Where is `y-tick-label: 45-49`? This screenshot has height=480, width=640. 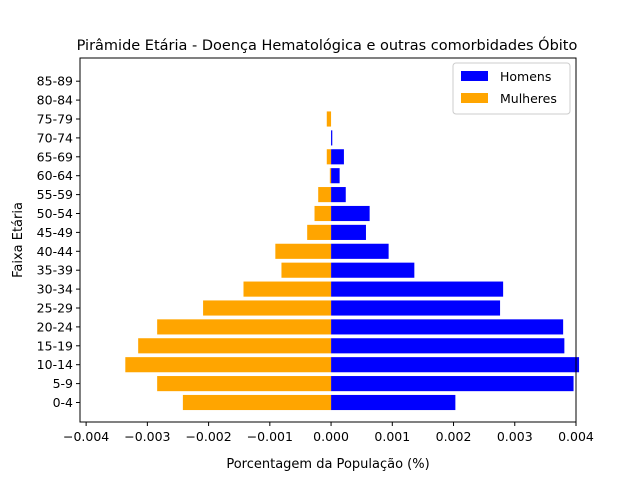 y-tick-label: 45-49 is located at coordinates (55, 232).